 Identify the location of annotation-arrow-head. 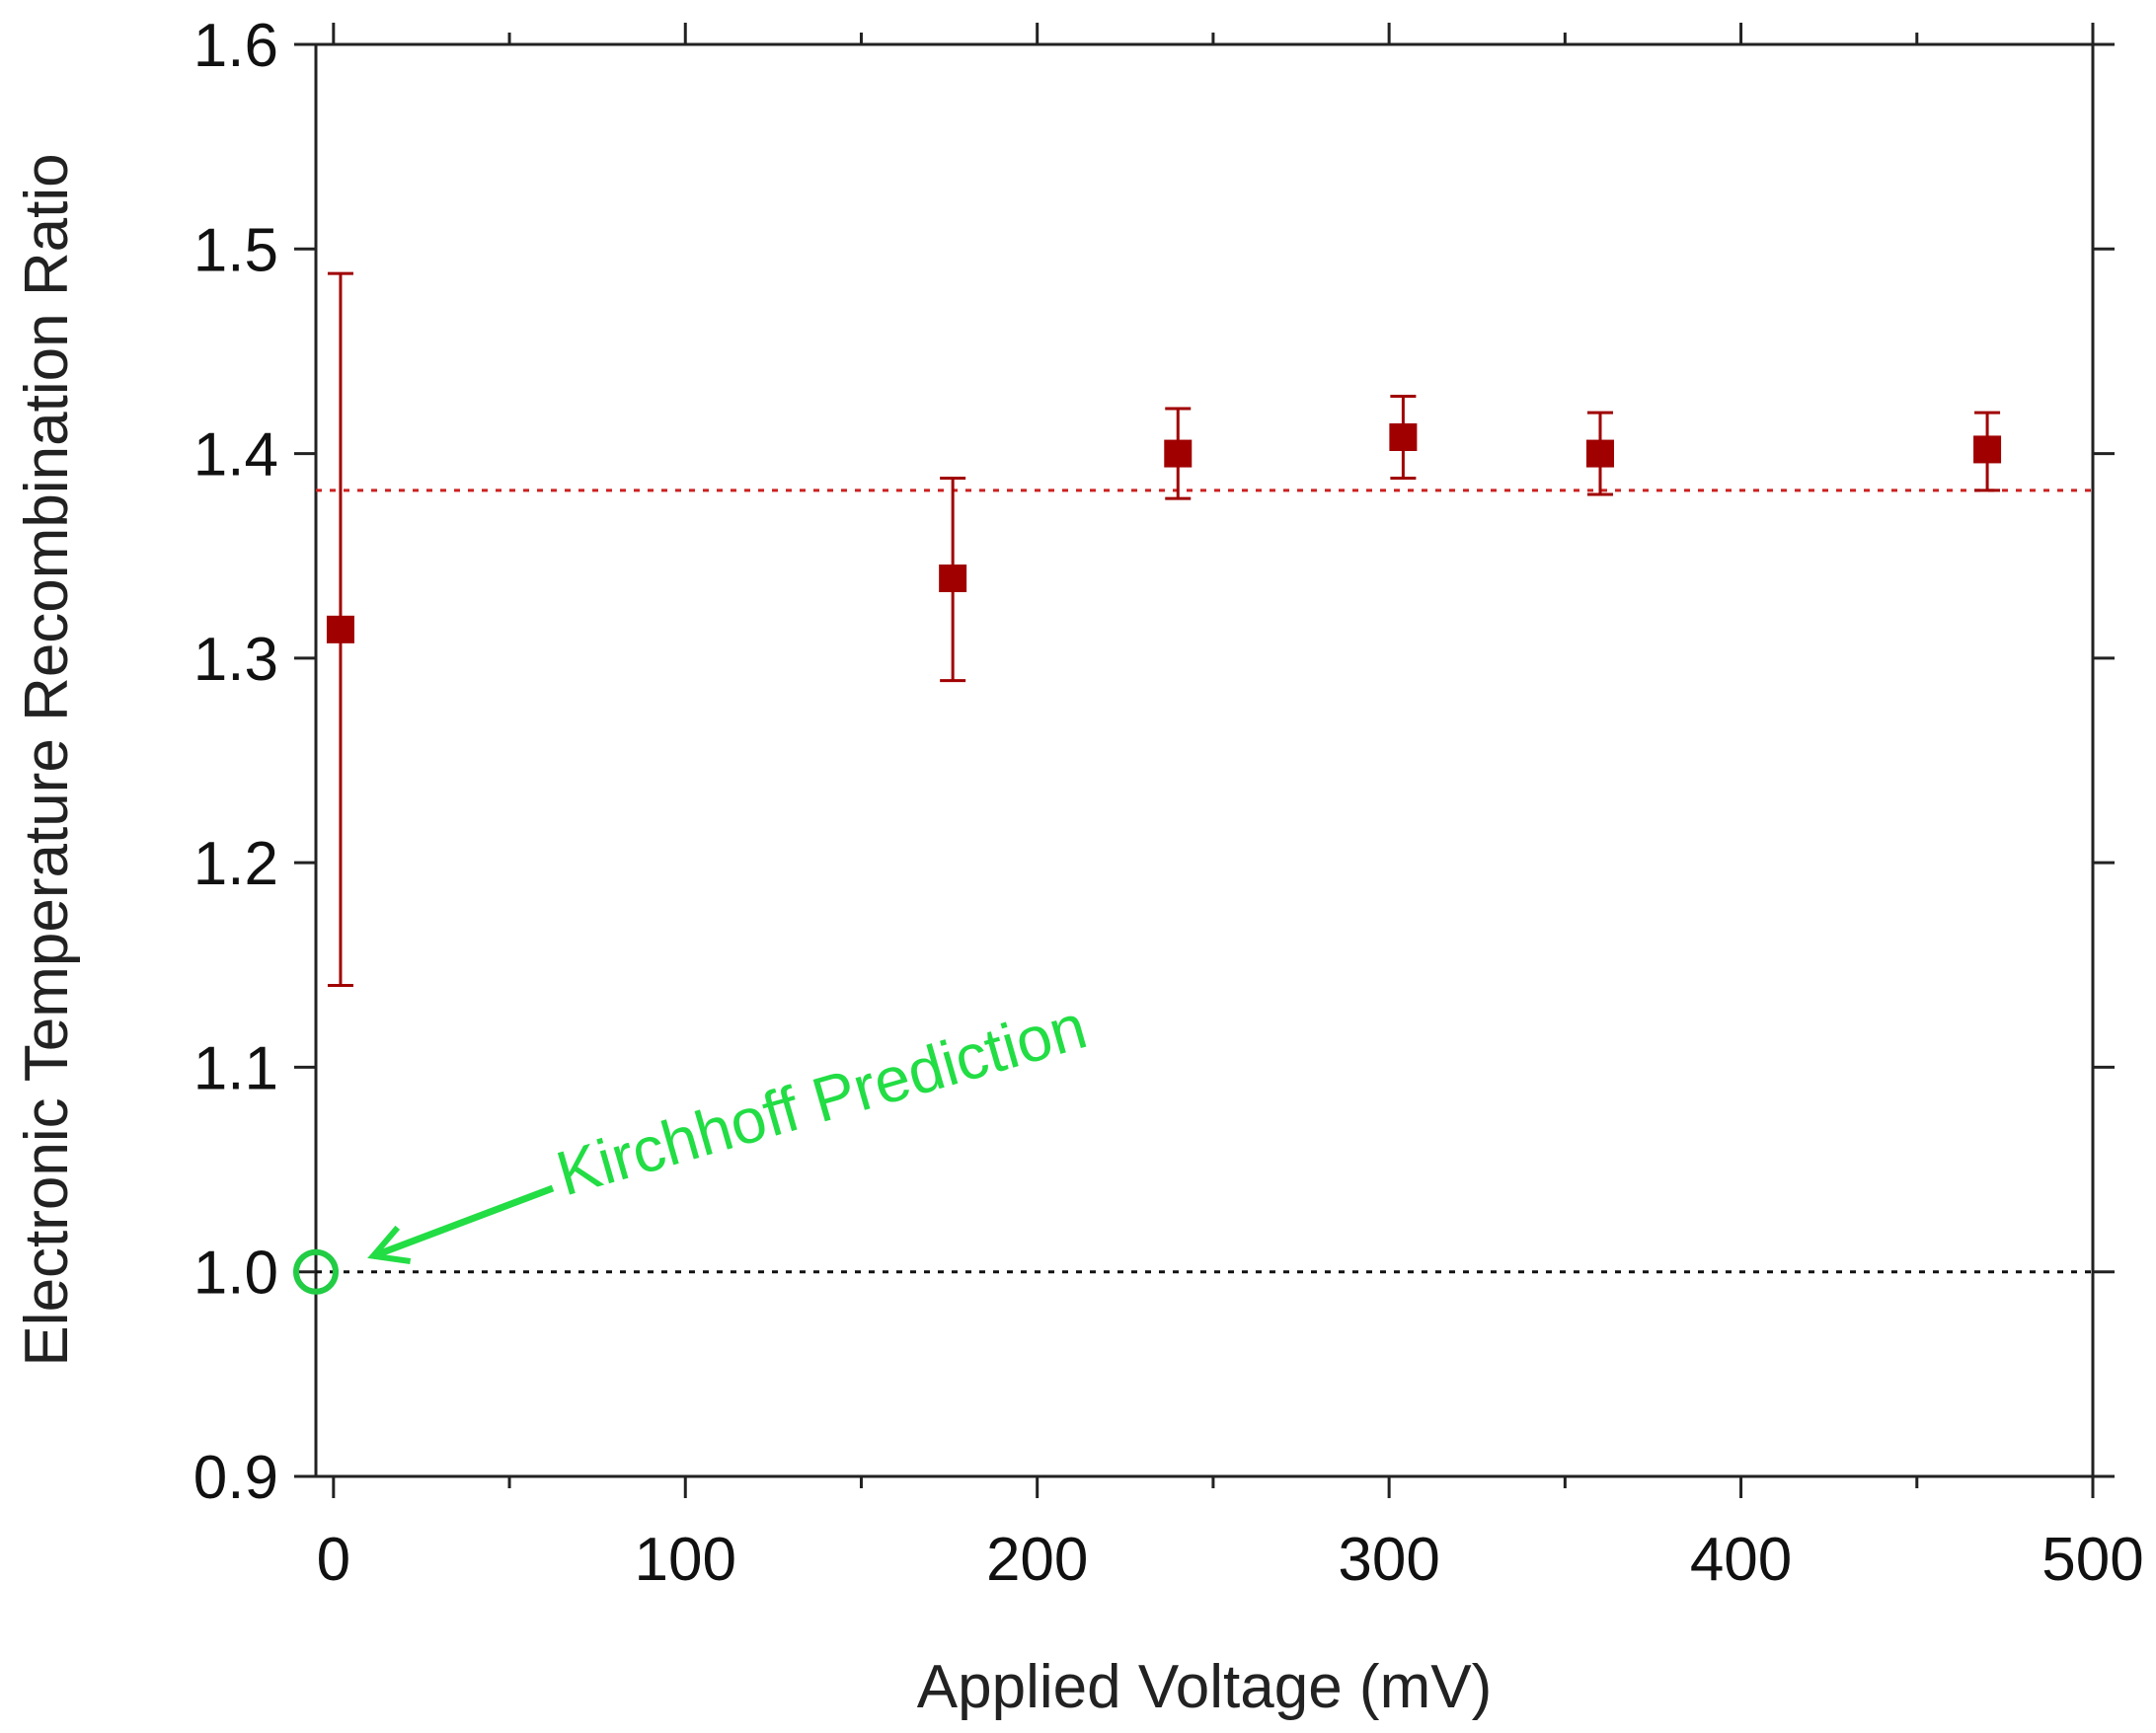
(389, 1244).